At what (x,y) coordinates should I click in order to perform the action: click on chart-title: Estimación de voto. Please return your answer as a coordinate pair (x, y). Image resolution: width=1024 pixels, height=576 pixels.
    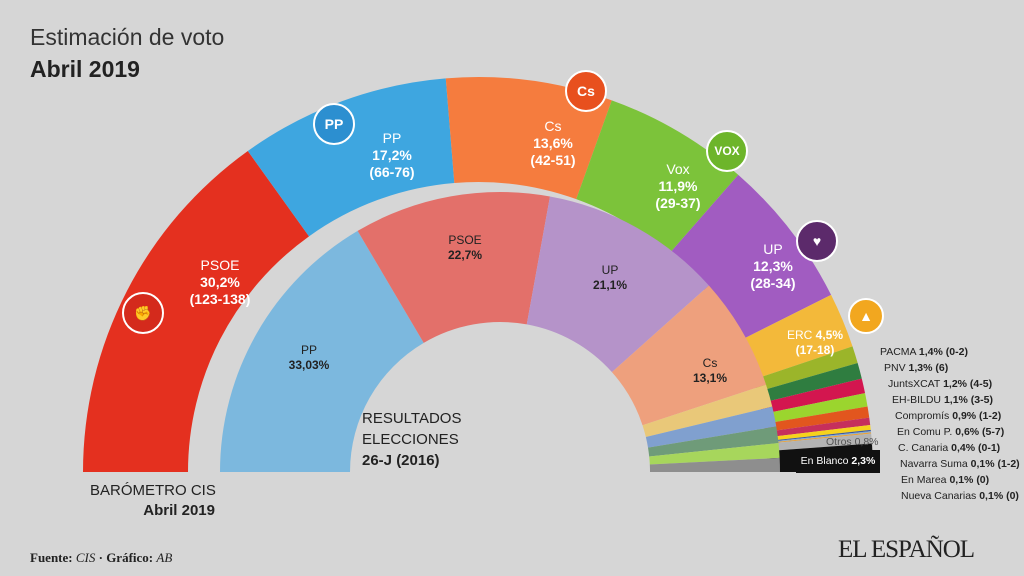
    Looking at the image, I should click on (127, 37).